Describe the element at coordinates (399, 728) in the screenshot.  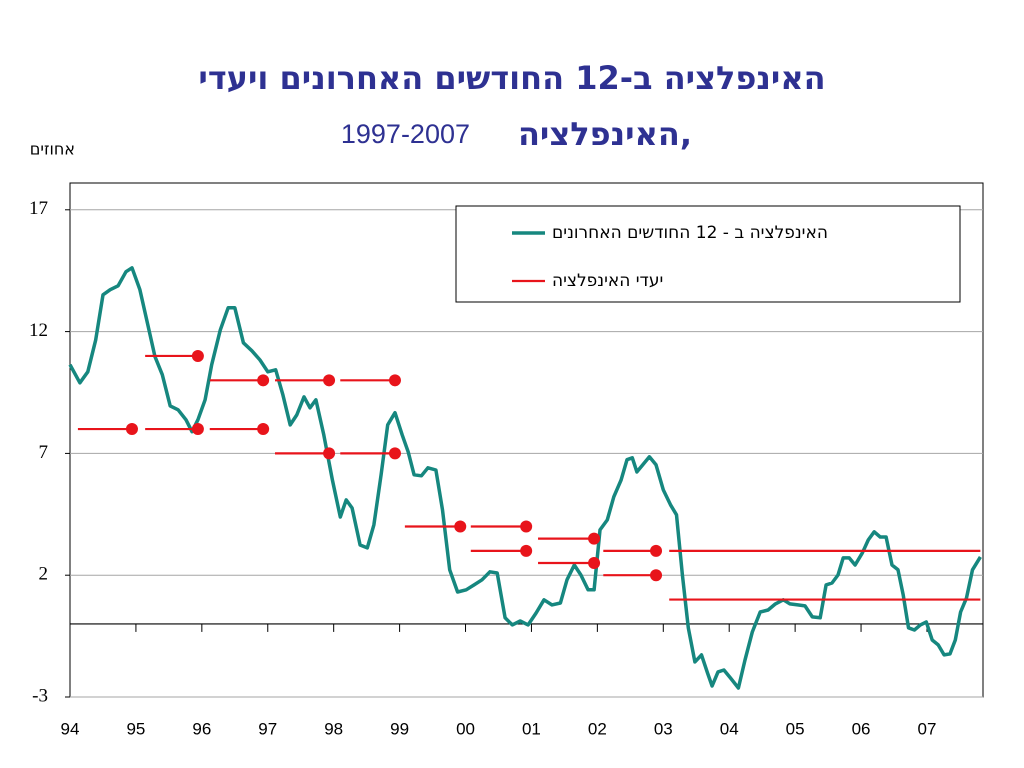
I see `x-tick-label: 99` at that location.